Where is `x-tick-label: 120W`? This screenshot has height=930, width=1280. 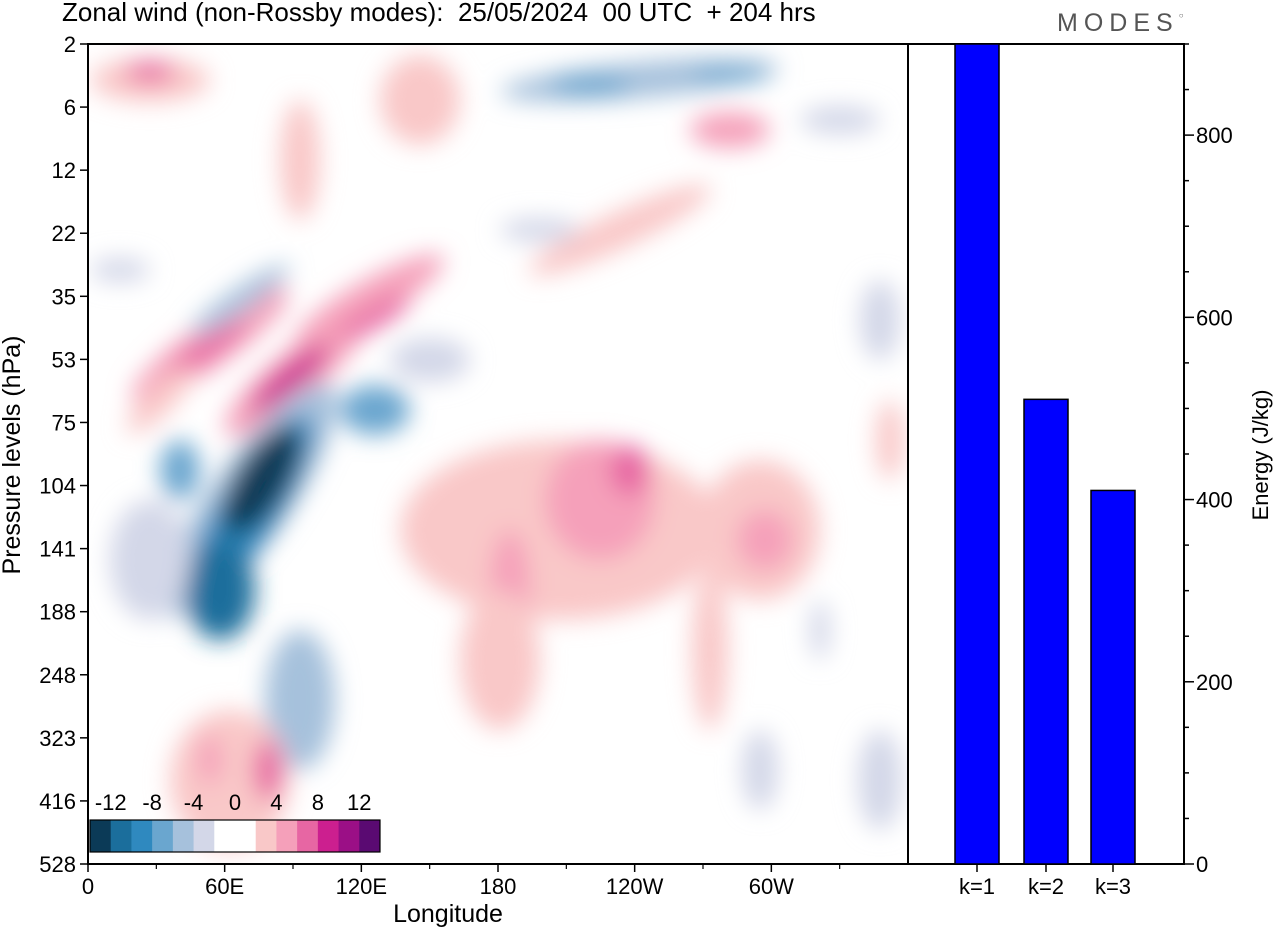
x-tick-label: 120W is located at coordinates (635, 886).